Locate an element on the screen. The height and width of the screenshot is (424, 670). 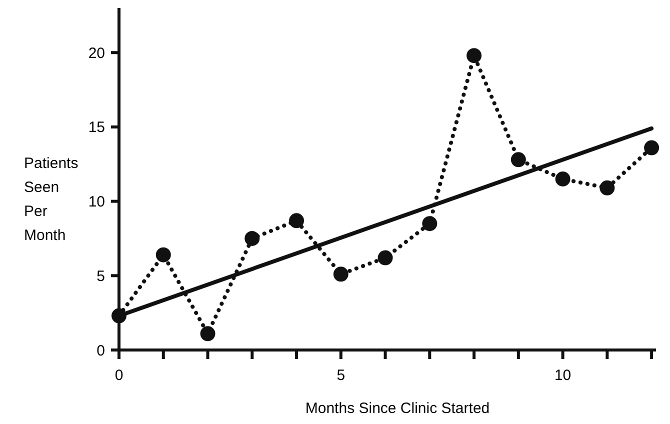
y-tick-label: 15 is located at coordinates (96, 127).